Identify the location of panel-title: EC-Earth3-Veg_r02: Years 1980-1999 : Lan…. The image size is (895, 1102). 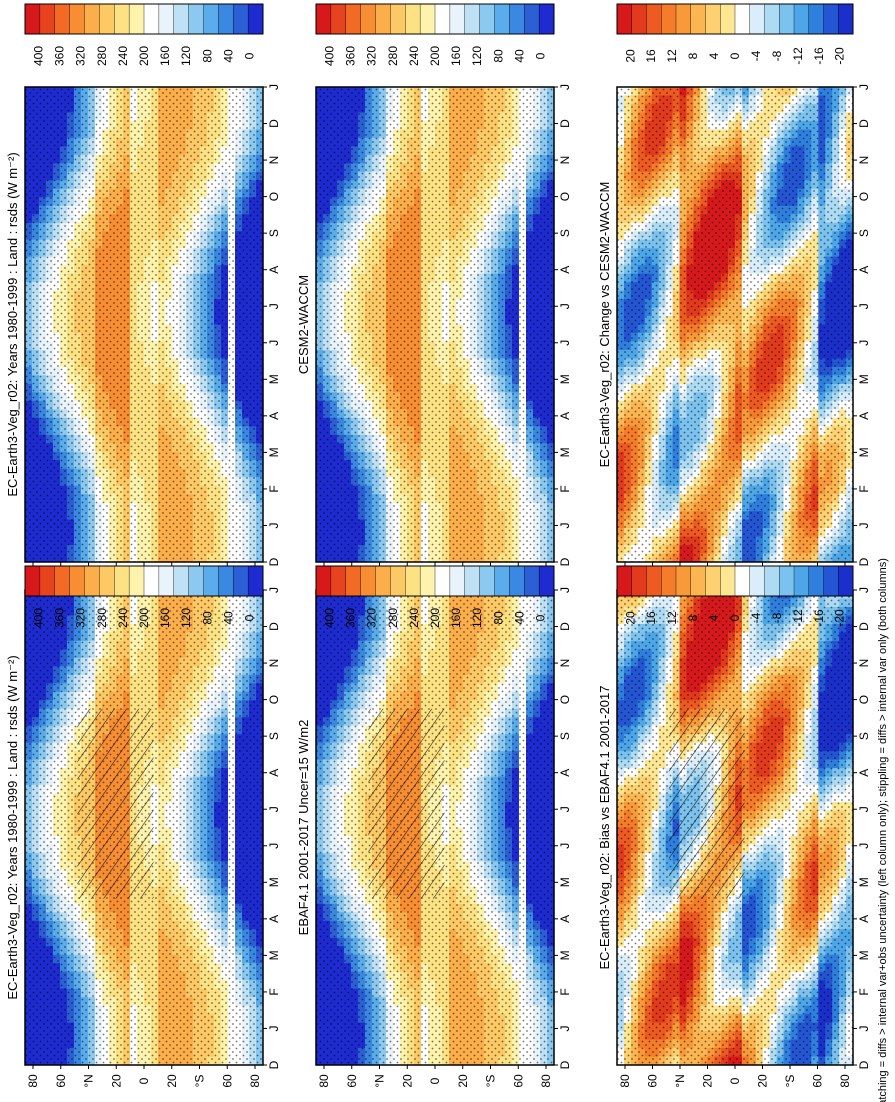
(12, 827).